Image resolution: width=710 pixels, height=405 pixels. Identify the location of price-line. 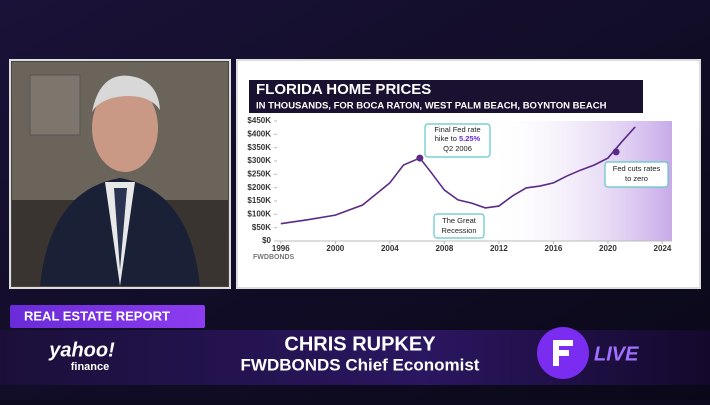
(458, 175).